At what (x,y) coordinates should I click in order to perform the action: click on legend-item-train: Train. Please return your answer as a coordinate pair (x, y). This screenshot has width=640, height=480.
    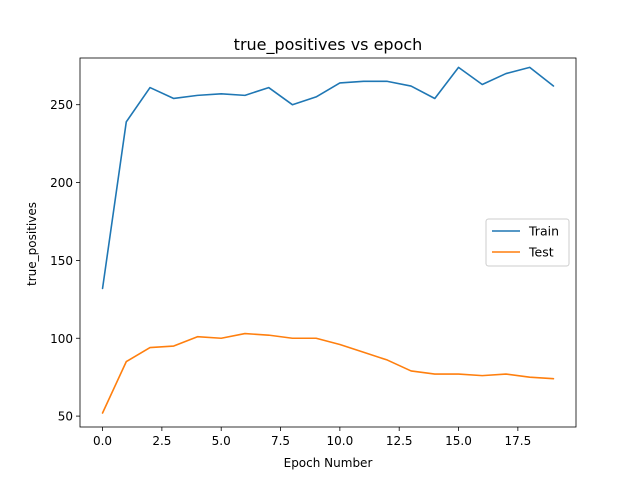
    Looking at the image, I should click on (525, 231).